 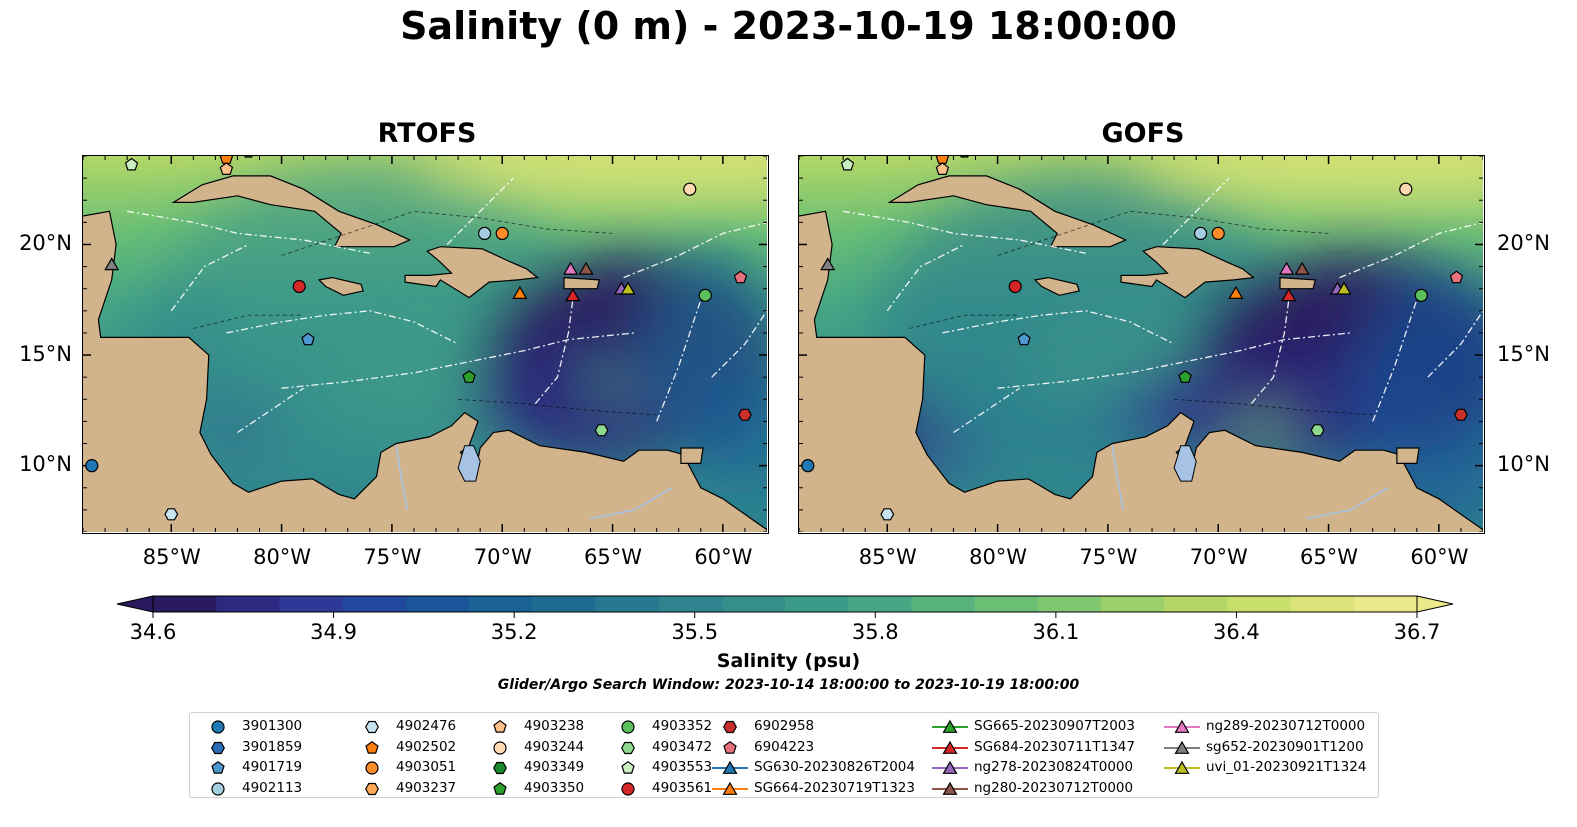 I want to click on rtofs-land-hispaniola, so click(x=471, y=272).